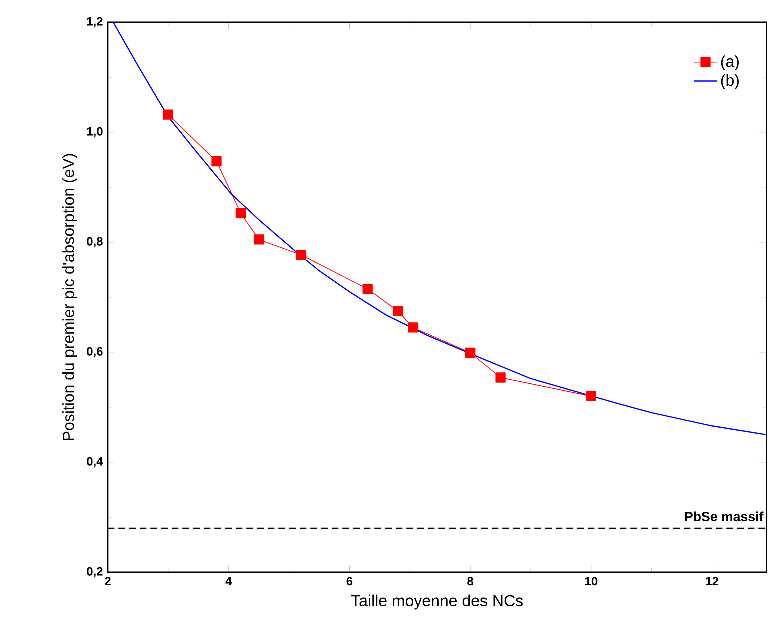 The height and width of the screenshot is (641, 771). I want to click on x-axis-title: Taille moyenne des NCs, so click(437, 602).